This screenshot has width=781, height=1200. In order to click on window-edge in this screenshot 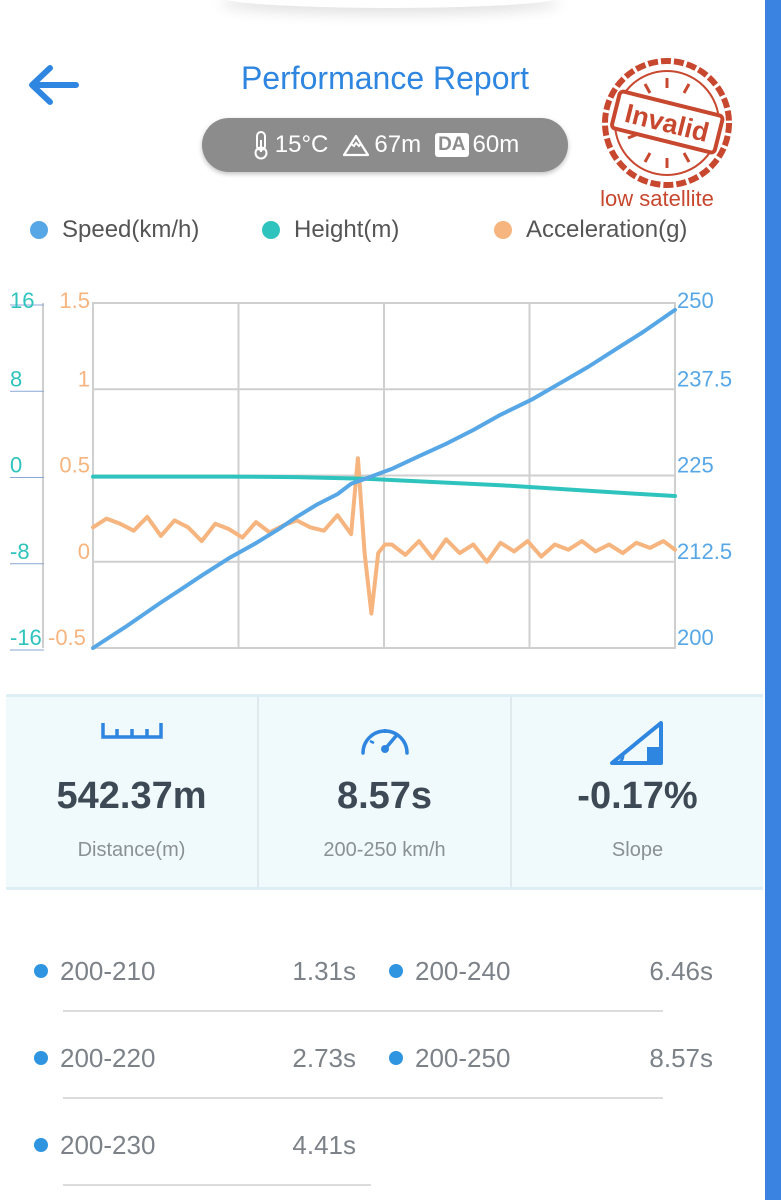, I will do `click(773, 600)`.